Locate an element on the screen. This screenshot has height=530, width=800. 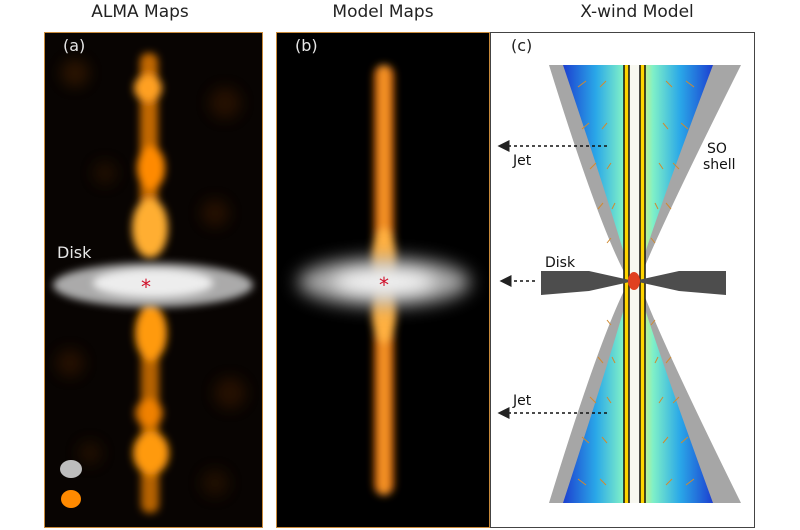
model-protostar-marker: * is located at coordinates (384, 285).